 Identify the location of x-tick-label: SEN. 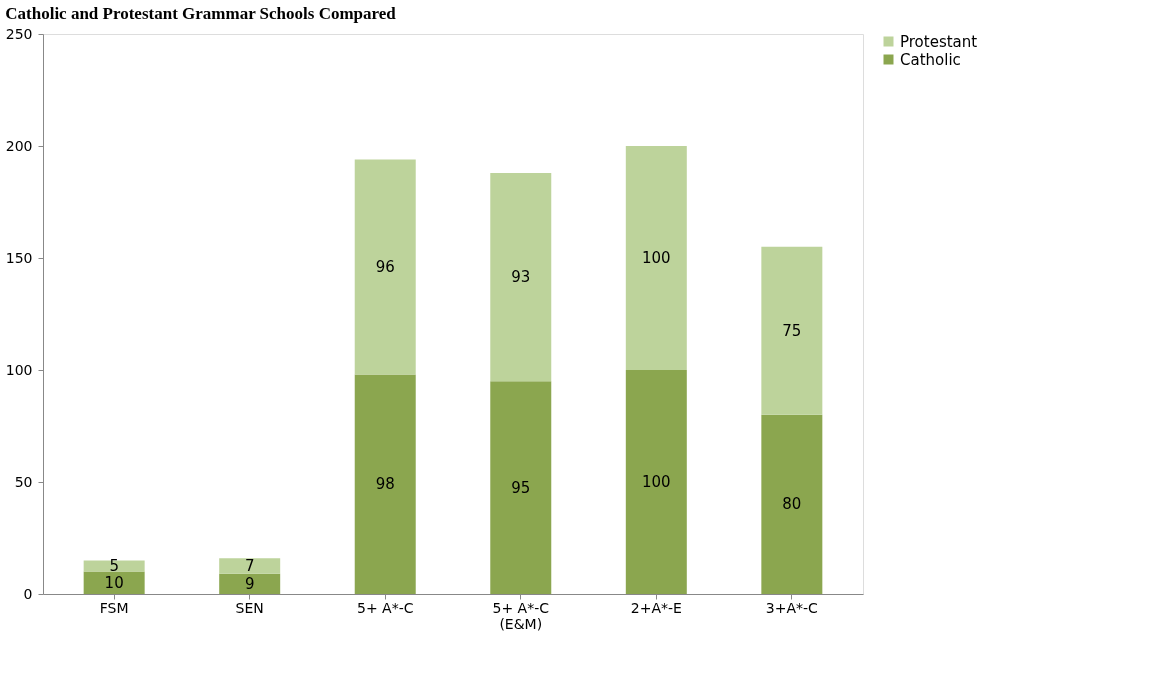
(249, 607).